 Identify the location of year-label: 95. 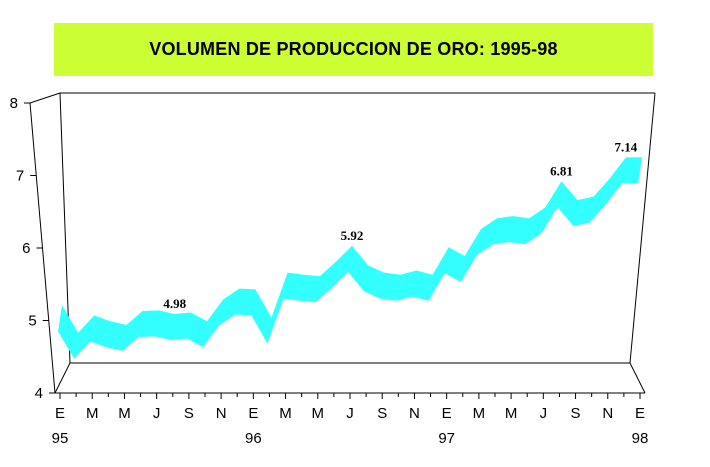
(60, 438).